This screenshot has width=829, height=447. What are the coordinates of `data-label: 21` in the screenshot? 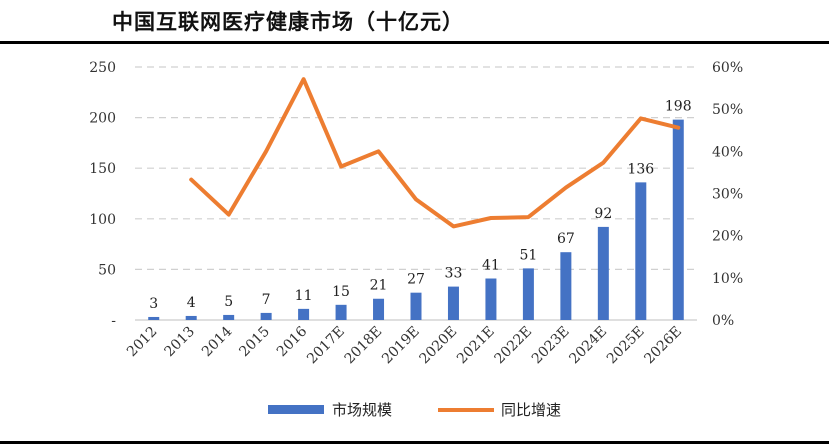 It's located at (379, 286).